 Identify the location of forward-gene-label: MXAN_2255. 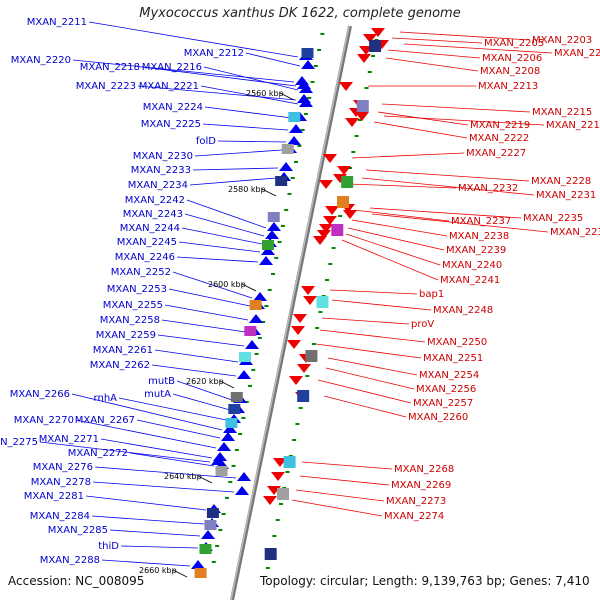
(133, 305).